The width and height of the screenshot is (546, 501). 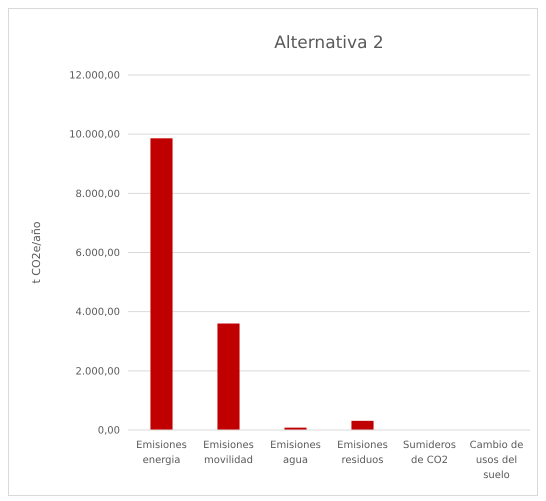 I want to click on y-tick-label: 6.000,00, so click(x=97, y=253).